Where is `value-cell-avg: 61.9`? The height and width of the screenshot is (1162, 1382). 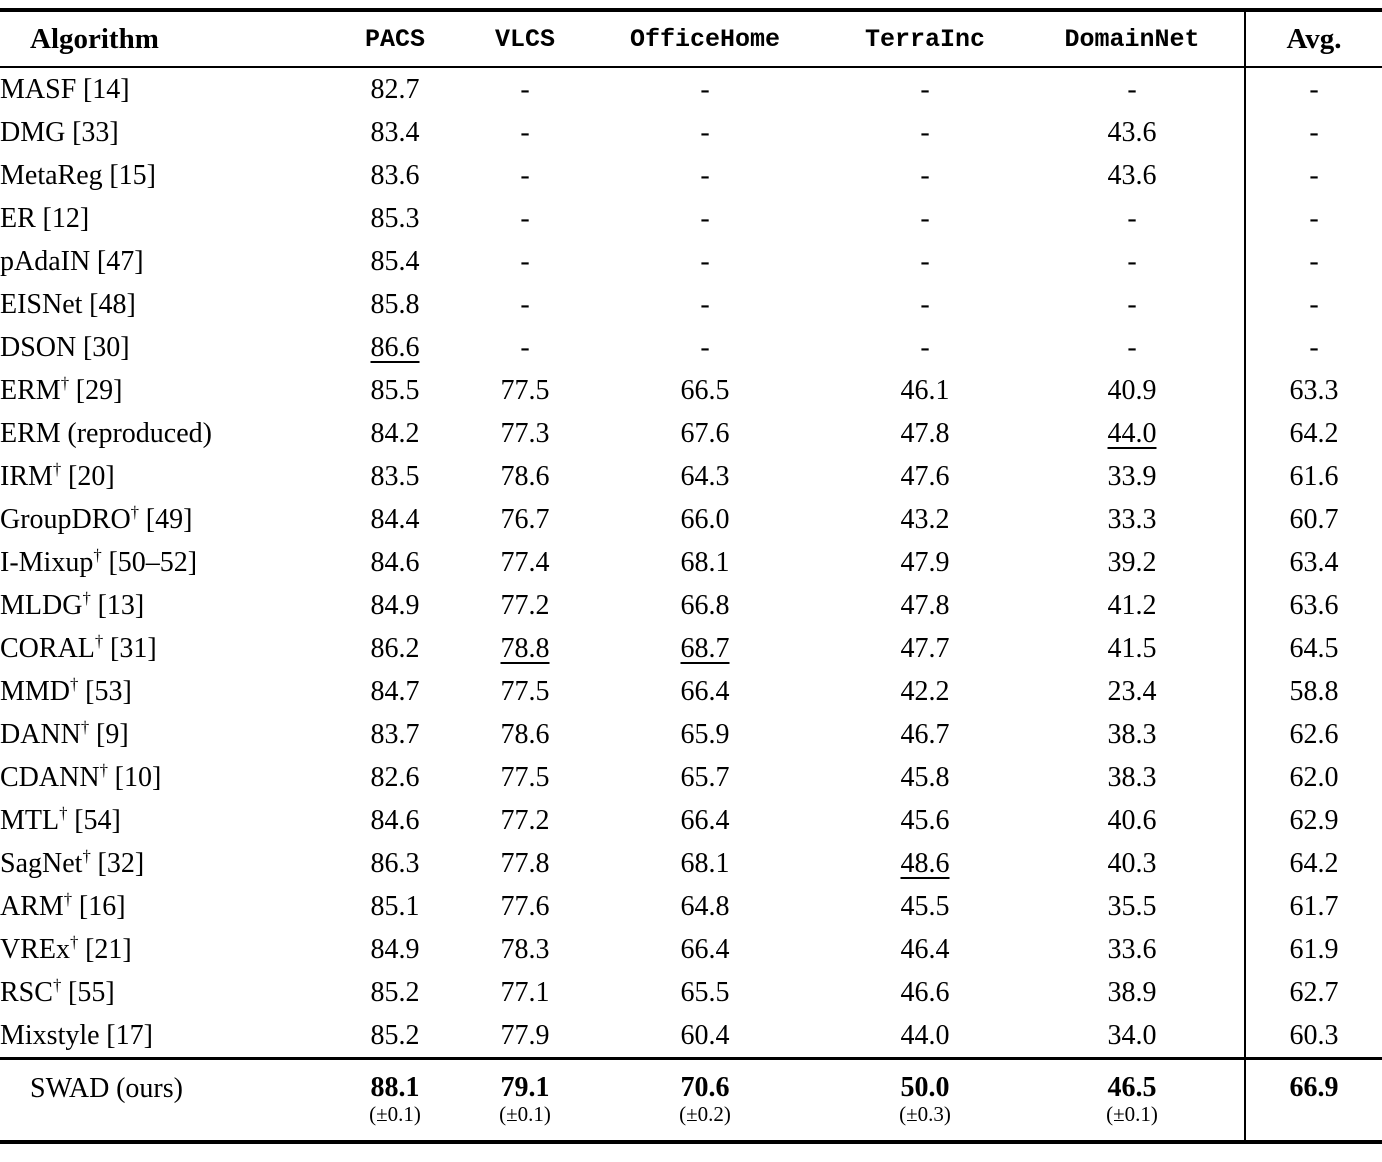
value-cell-avg: 61.9 is located at coordinates (1313, 949).